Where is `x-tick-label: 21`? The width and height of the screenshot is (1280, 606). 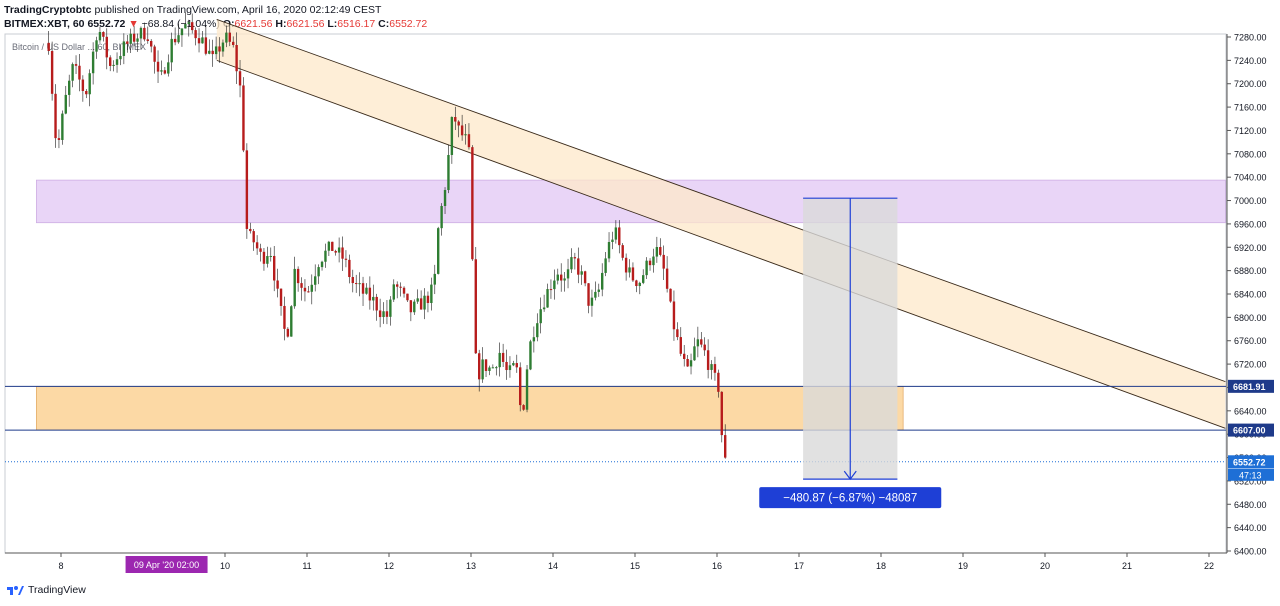
x-tick-label: 21 is located at coordinates (1127, 566).